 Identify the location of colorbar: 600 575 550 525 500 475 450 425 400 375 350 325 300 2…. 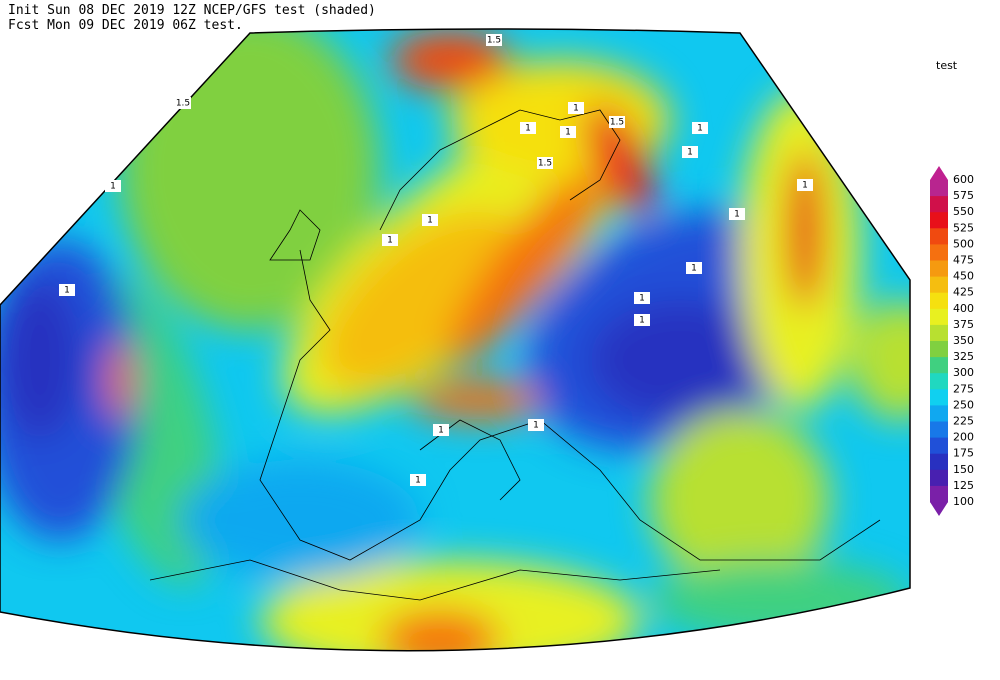
(952, 341).